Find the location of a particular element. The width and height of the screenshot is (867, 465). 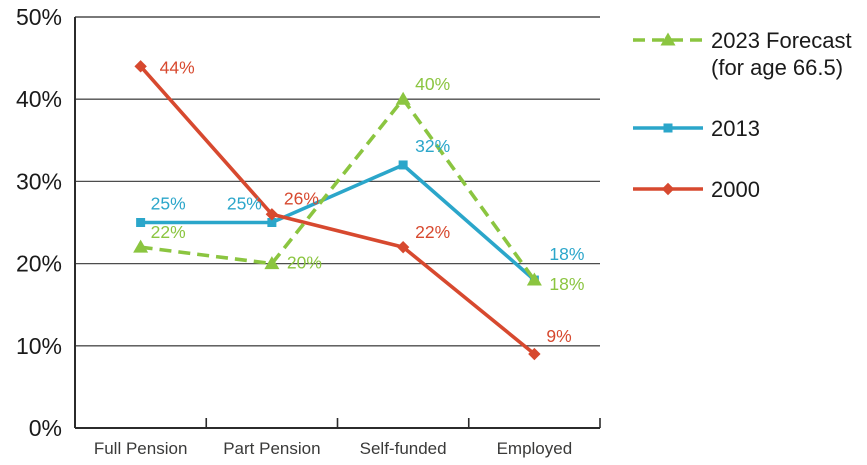

y-axis-tick-label: 0% is located at coordinates (45, 428).